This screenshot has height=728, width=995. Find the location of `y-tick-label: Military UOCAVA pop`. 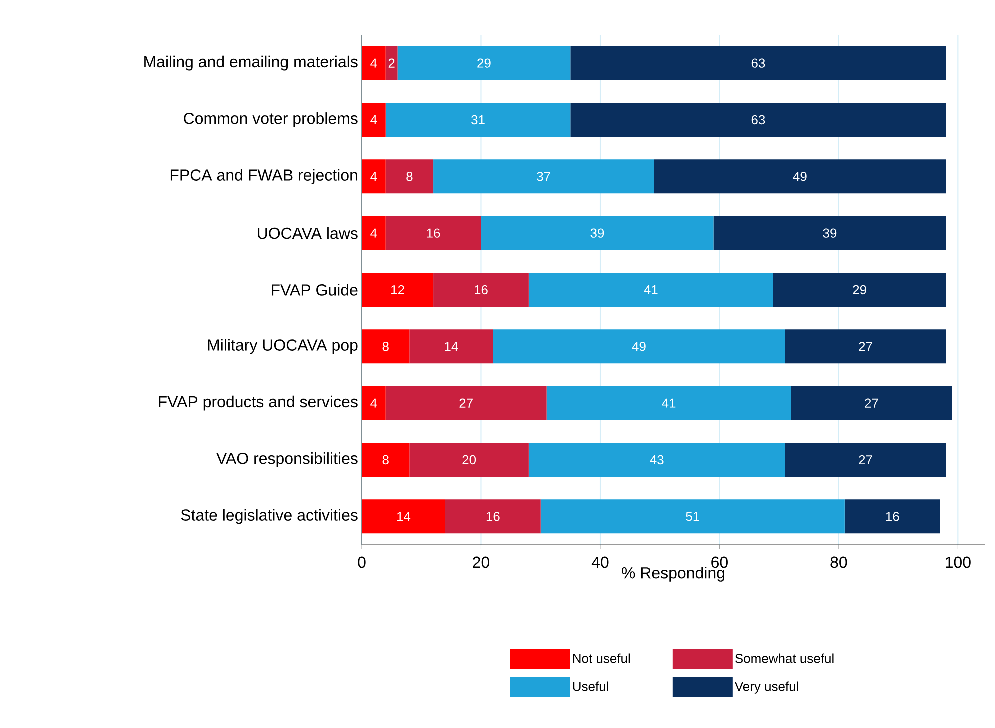

y-tick-label: Military UOCAVA pop is located at coordinates (283, 346).